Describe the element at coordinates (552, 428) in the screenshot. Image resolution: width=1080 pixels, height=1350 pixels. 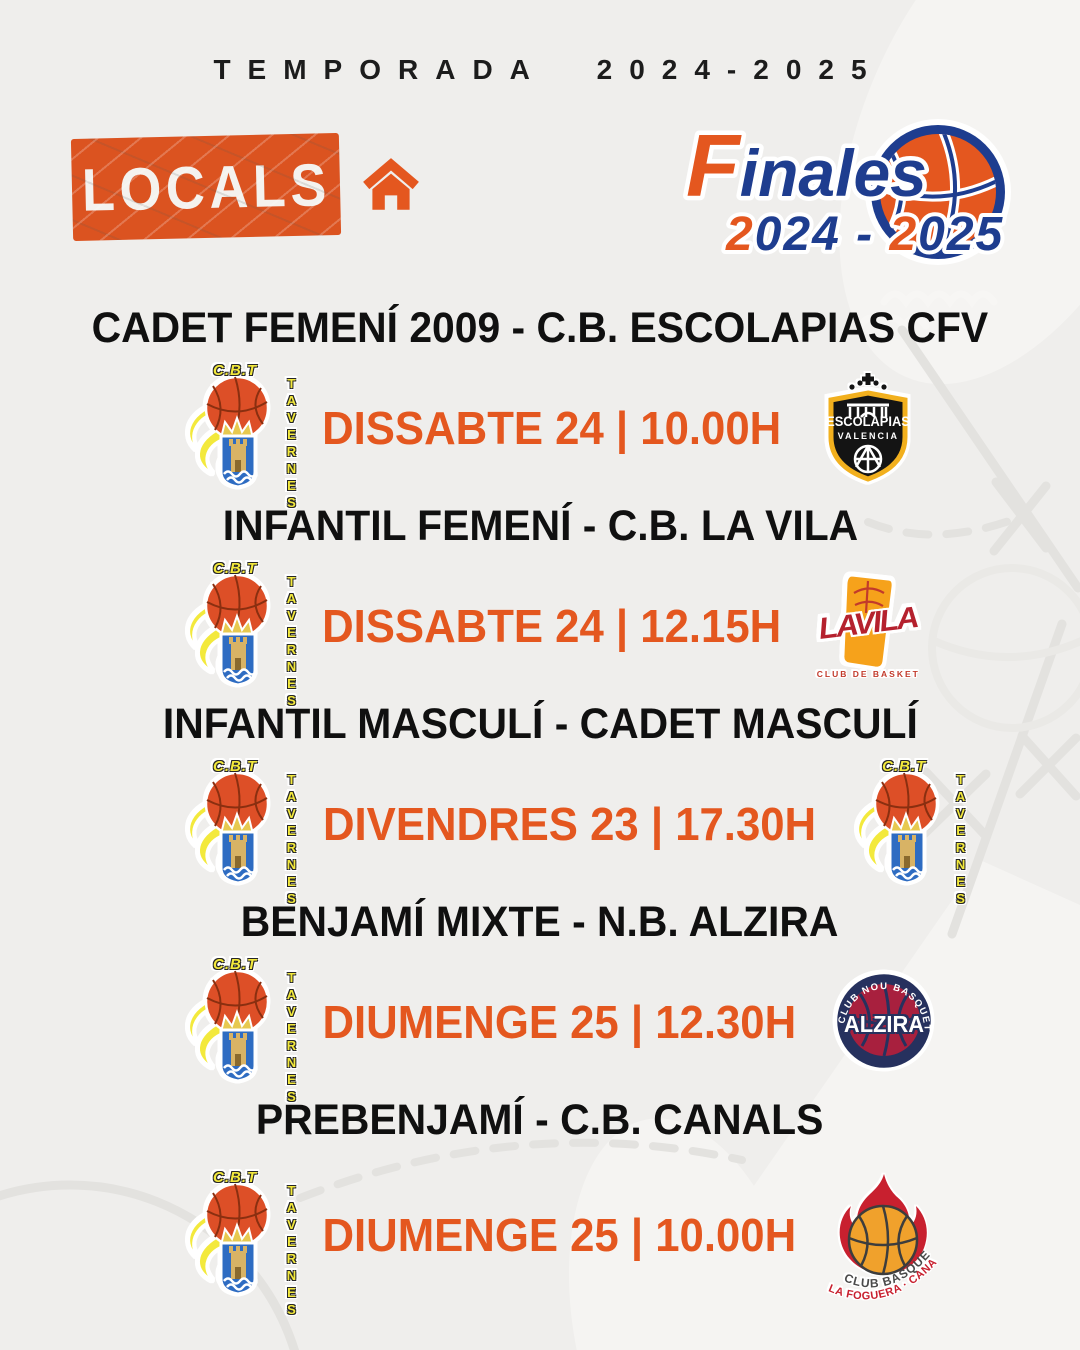
I see `match-schedule: DISSABTE 24 | 10.00H` at that location.